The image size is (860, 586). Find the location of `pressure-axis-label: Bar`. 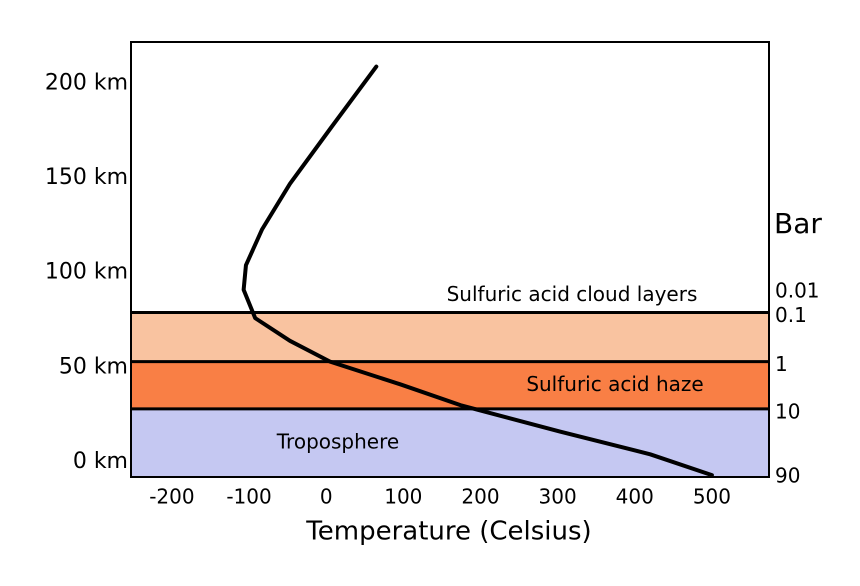

pressure-axis-label: Bar is located at coordinates (798, 223).